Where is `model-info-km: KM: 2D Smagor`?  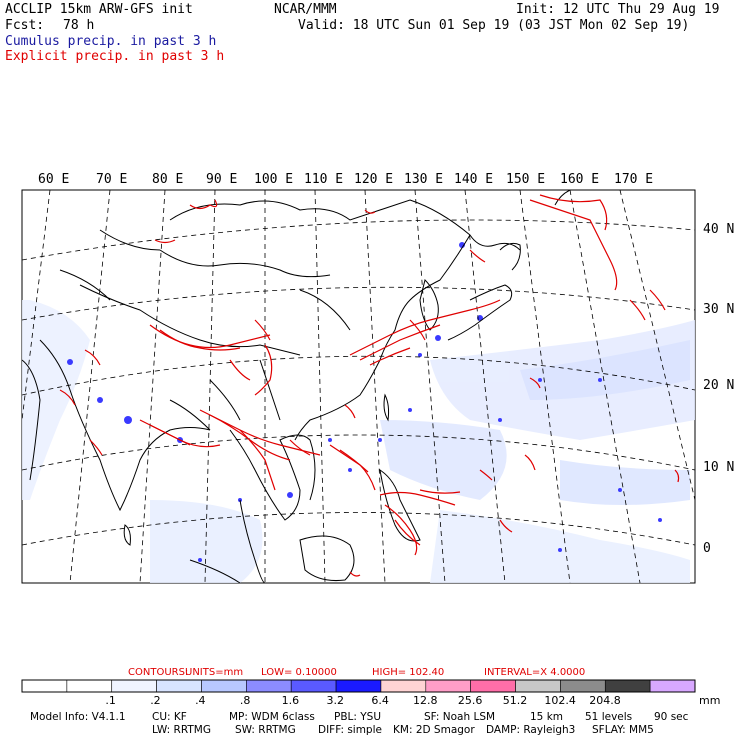
model-info-km: KM: 2D Smagor is located at coordinates (434, 730).